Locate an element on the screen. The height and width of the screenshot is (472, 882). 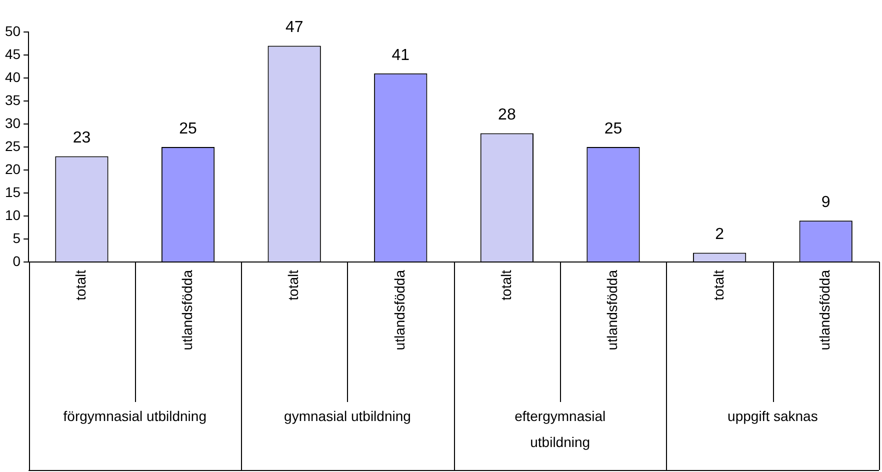
y-tick-label: 15 is located at coordinates (12, 192).